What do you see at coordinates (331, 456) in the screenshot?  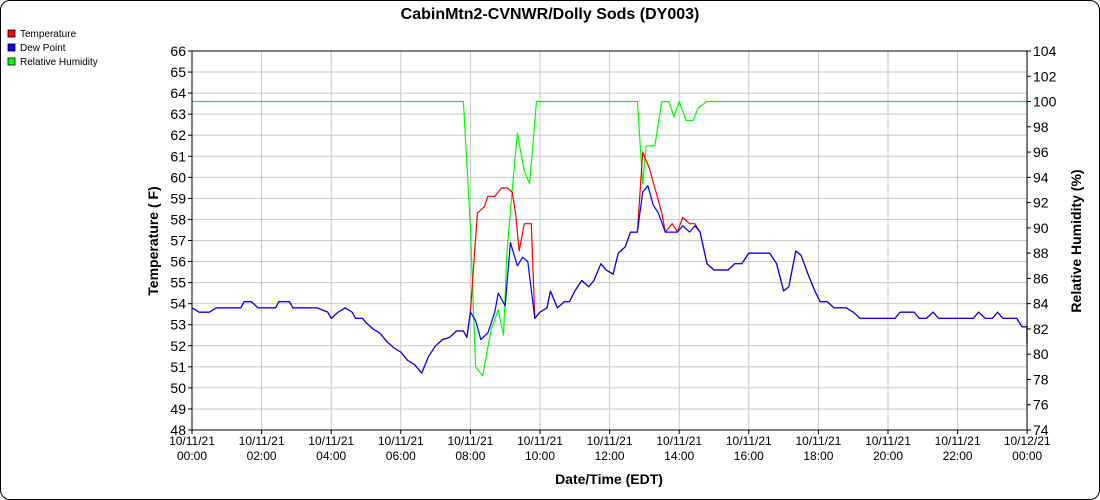 I see `x-tick-label-time: 04:00` at bounding box center [331, 456].